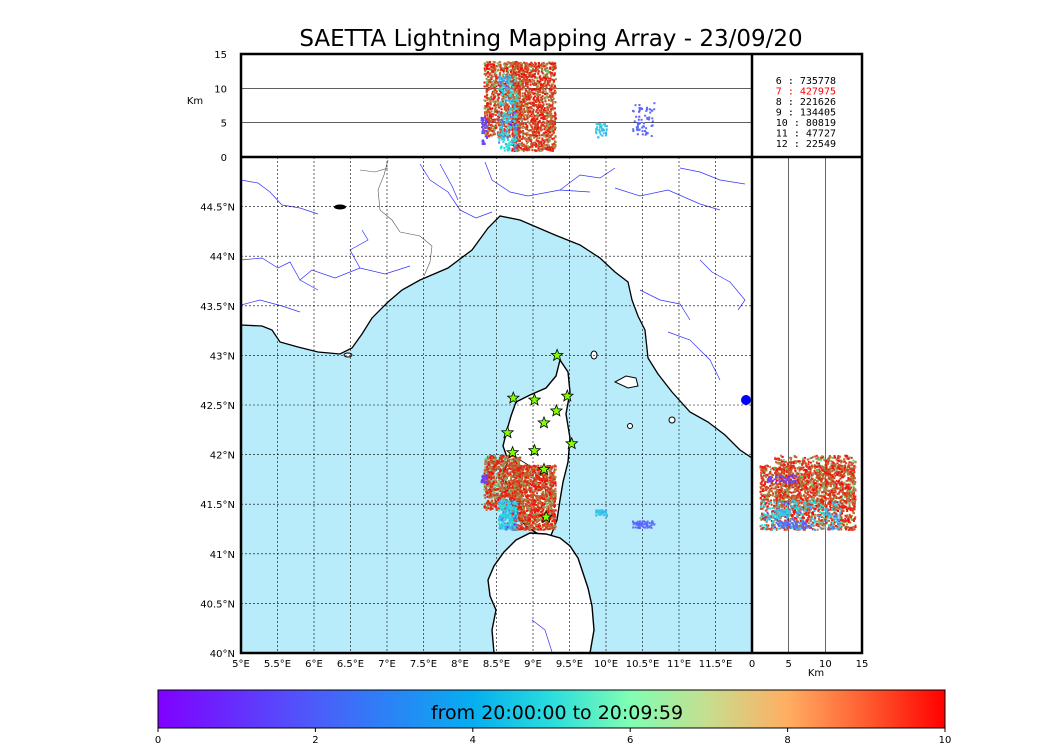 The image size is (1050, 750). I want to click on altitude-axis-label: Km, so click(195, 101).